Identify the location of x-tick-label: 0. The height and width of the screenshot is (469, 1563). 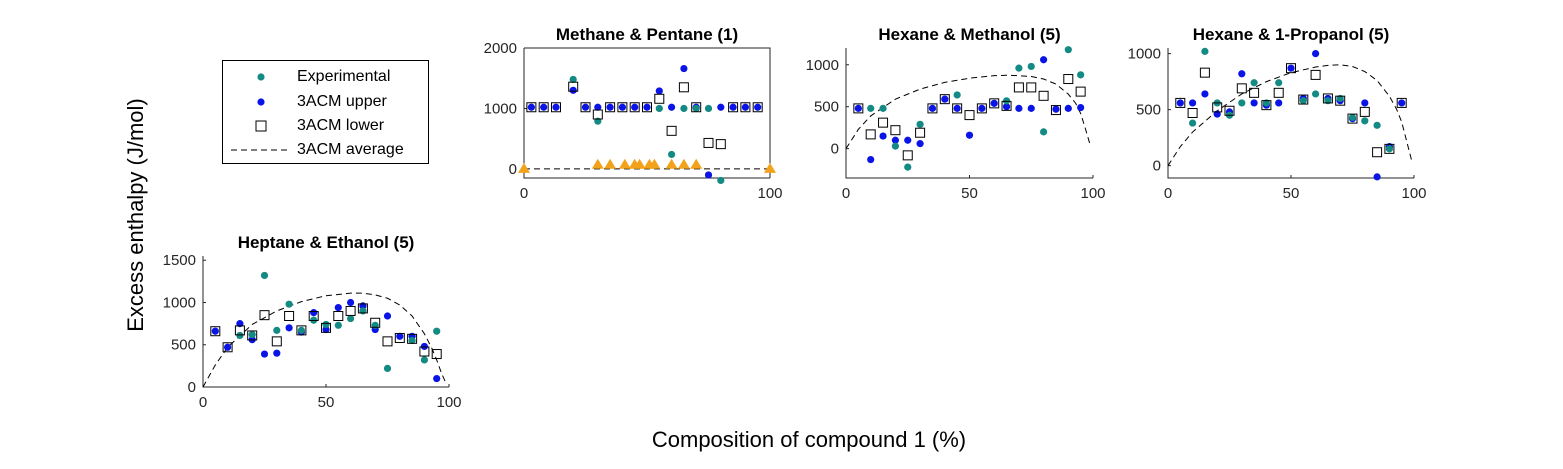
(1168, 193).